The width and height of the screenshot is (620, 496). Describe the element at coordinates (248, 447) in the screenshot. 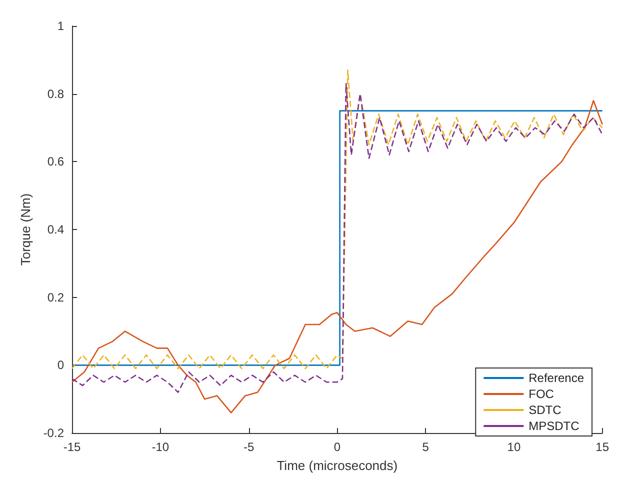

I see `x-tick-label: -5` at that location.